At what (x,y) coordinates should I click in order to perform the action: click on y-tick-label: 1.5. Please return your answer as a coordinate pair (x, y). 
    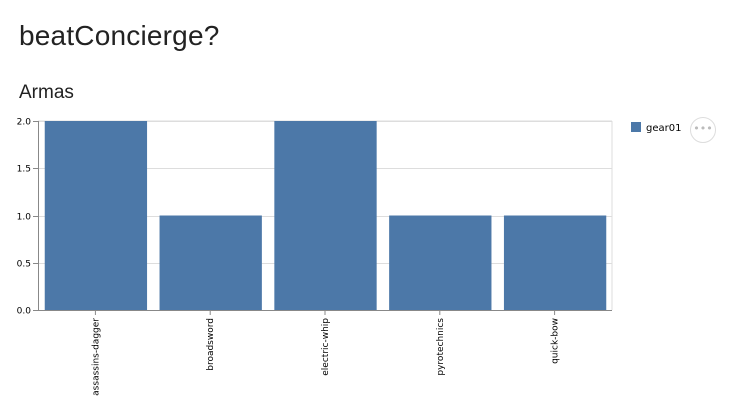
    Looking at the image, I should click on (24, 170).